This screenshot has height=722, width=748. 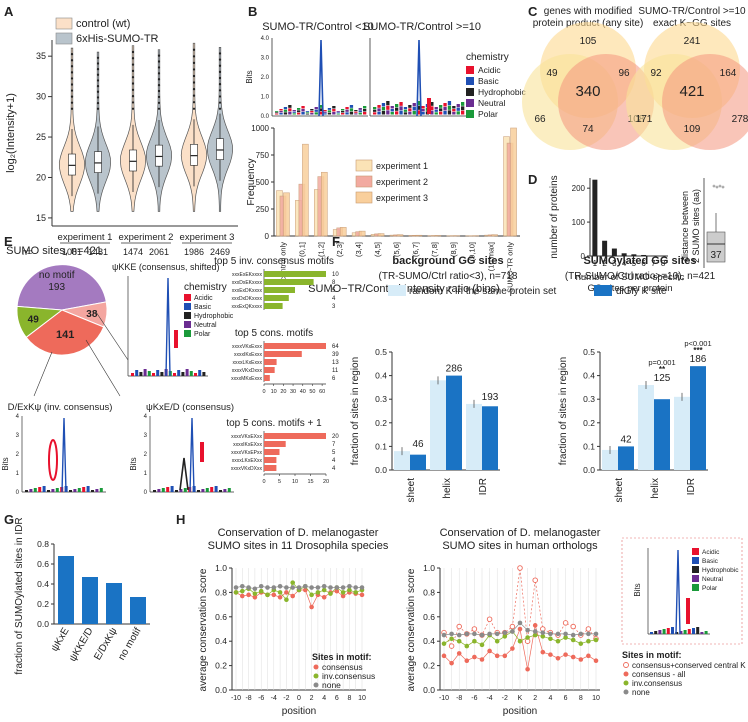 I want to click on chemistry-label: Polar, so click(x=488, y=114).